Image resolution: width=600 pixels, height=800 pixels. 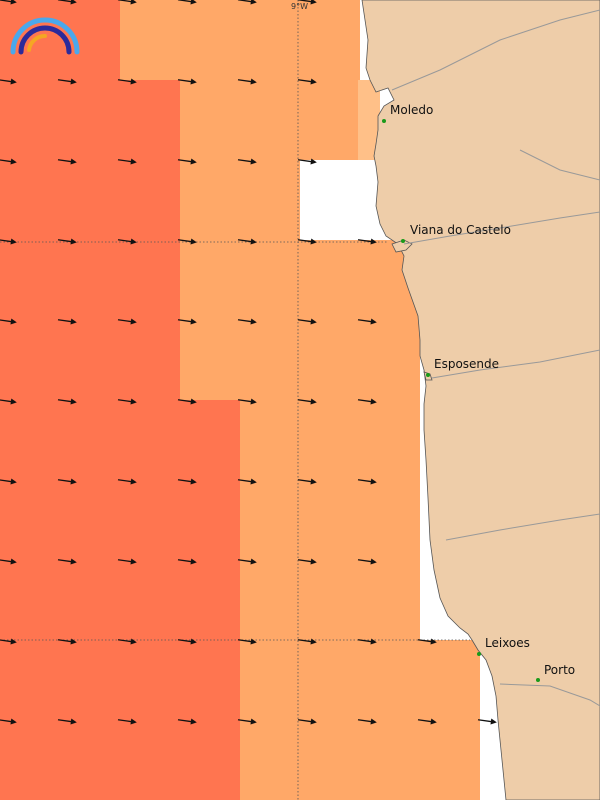 I want to click on city-leixoes: Leixoes, so click(x=503, y=646).